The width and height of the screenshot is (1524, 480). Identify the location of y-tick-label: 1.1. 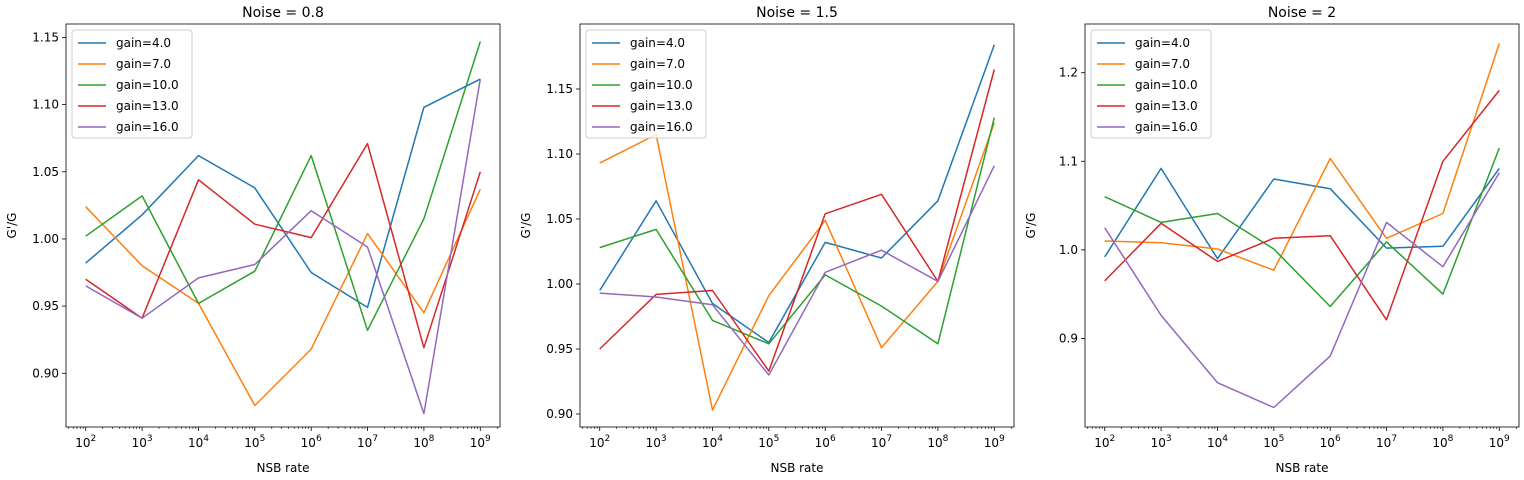
(1068, 161).